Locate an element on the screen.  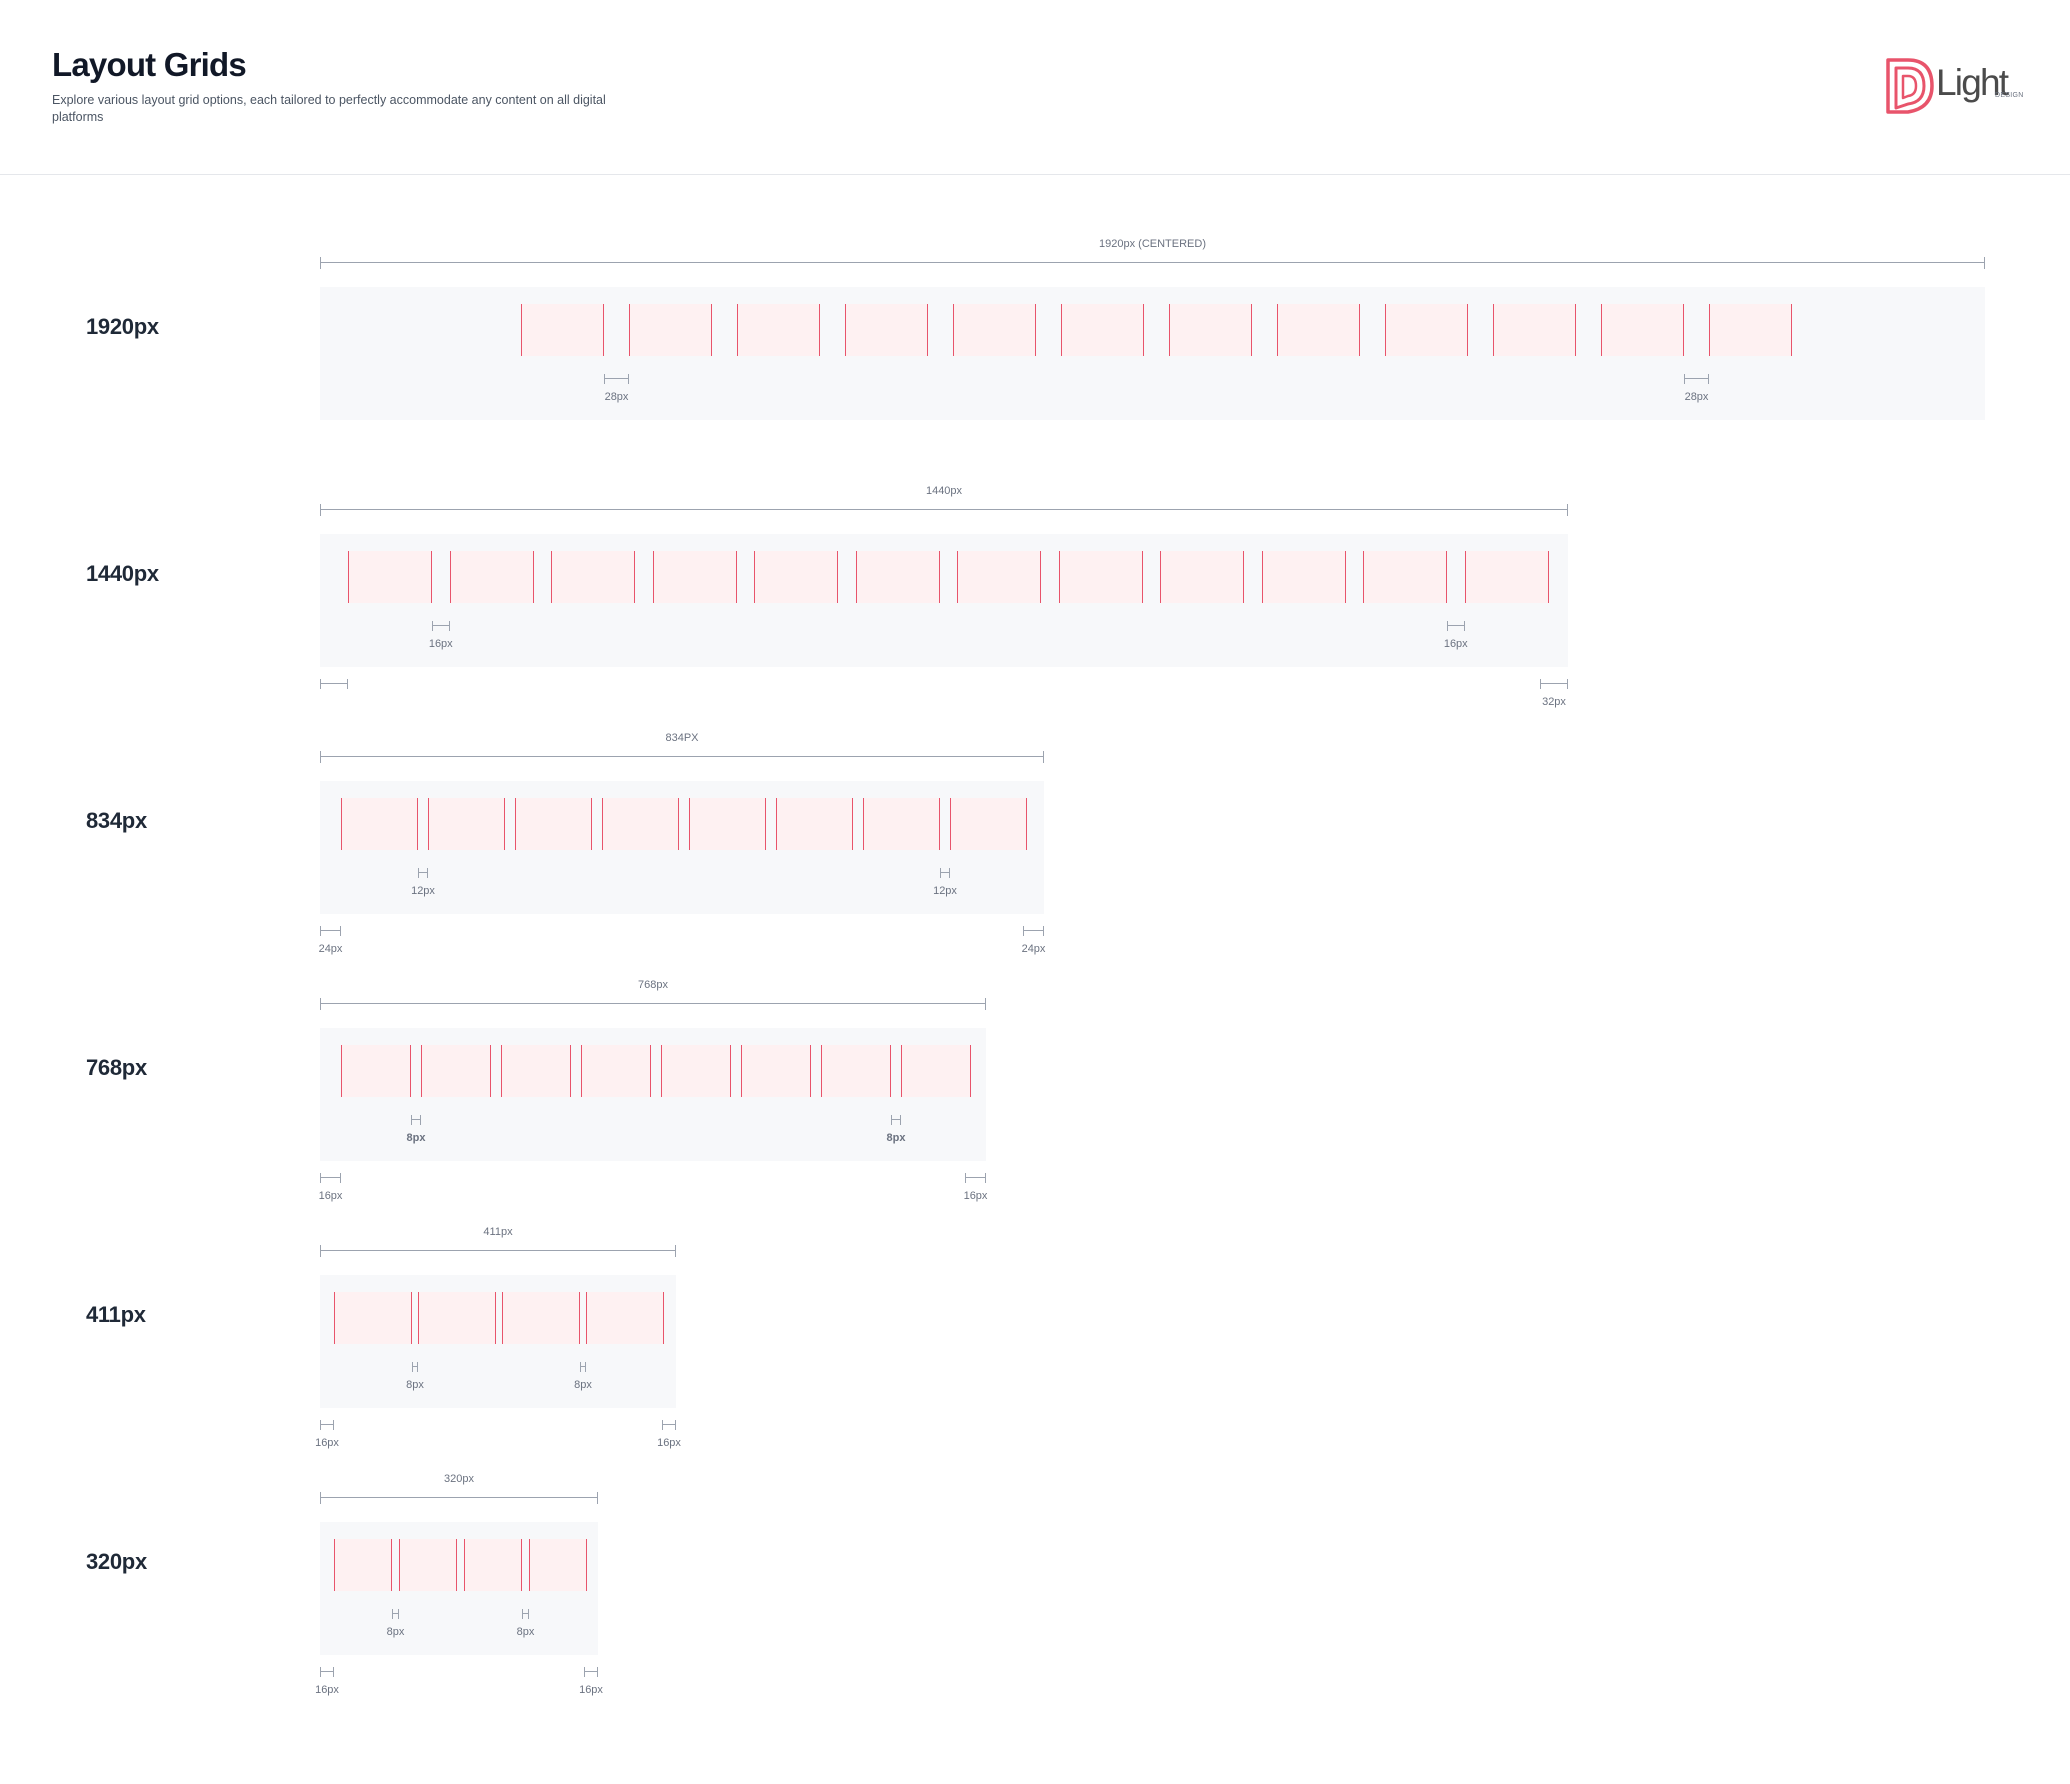
margin-label-left: 24px is located at coordinates (330, 949).